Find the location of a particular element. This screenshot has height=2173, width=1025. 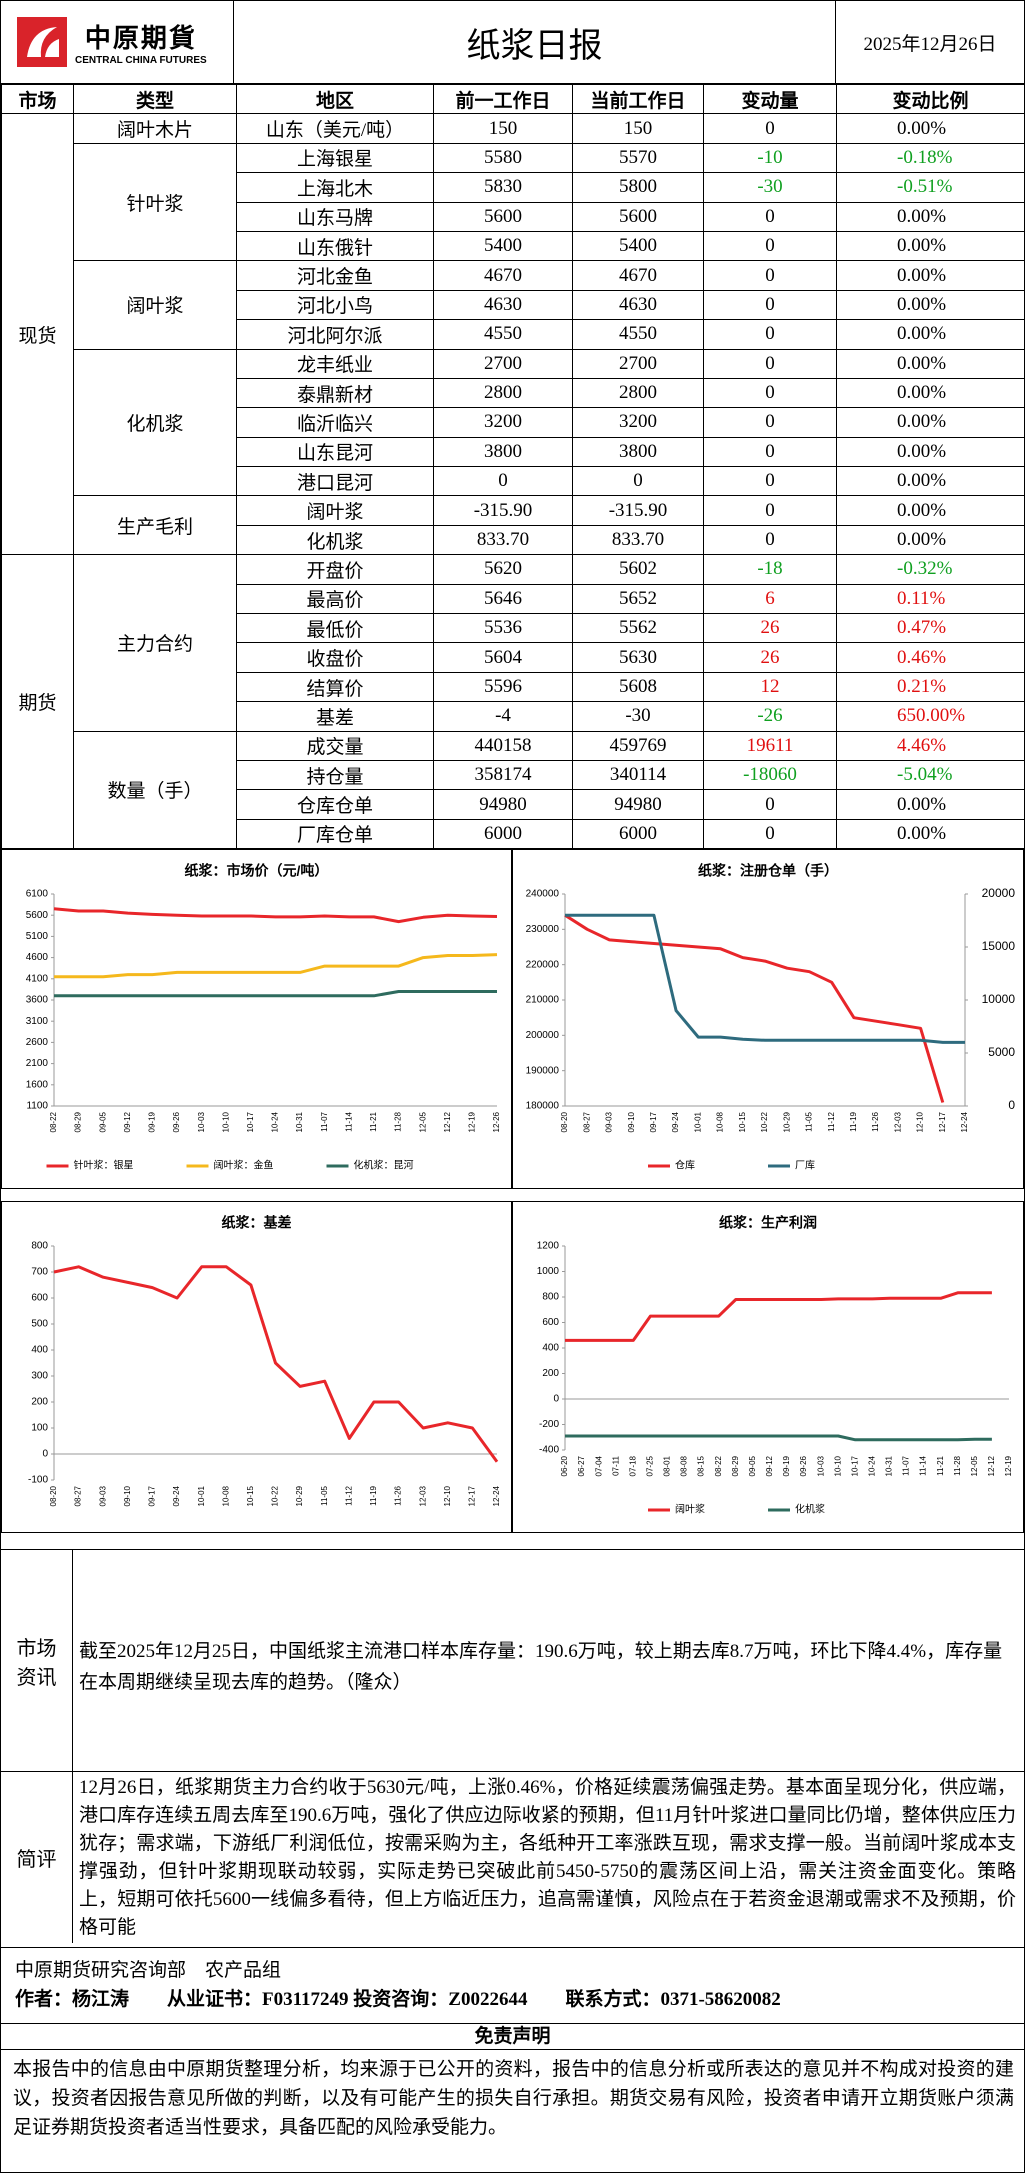

type-cell: 数量（手） is located at coordinates (155, 790).